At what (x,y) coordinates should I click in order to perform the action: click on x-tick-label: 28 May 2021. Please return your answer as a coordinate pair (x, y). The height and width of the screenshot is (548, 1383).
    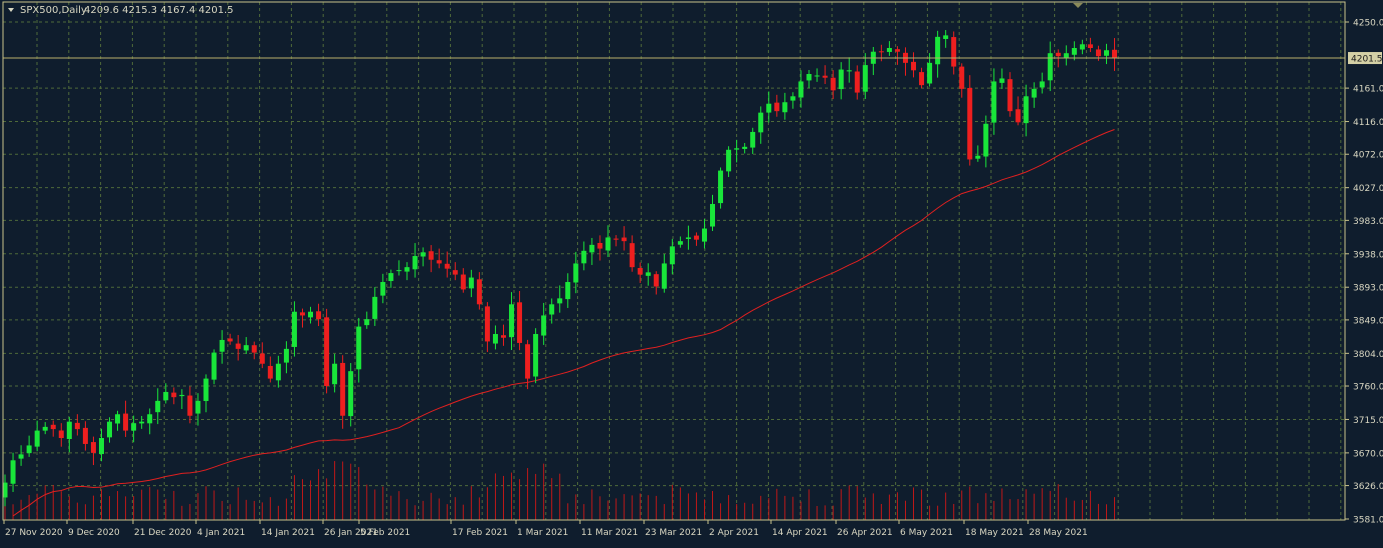
    Looking at the image, I should click on (1058, 533).